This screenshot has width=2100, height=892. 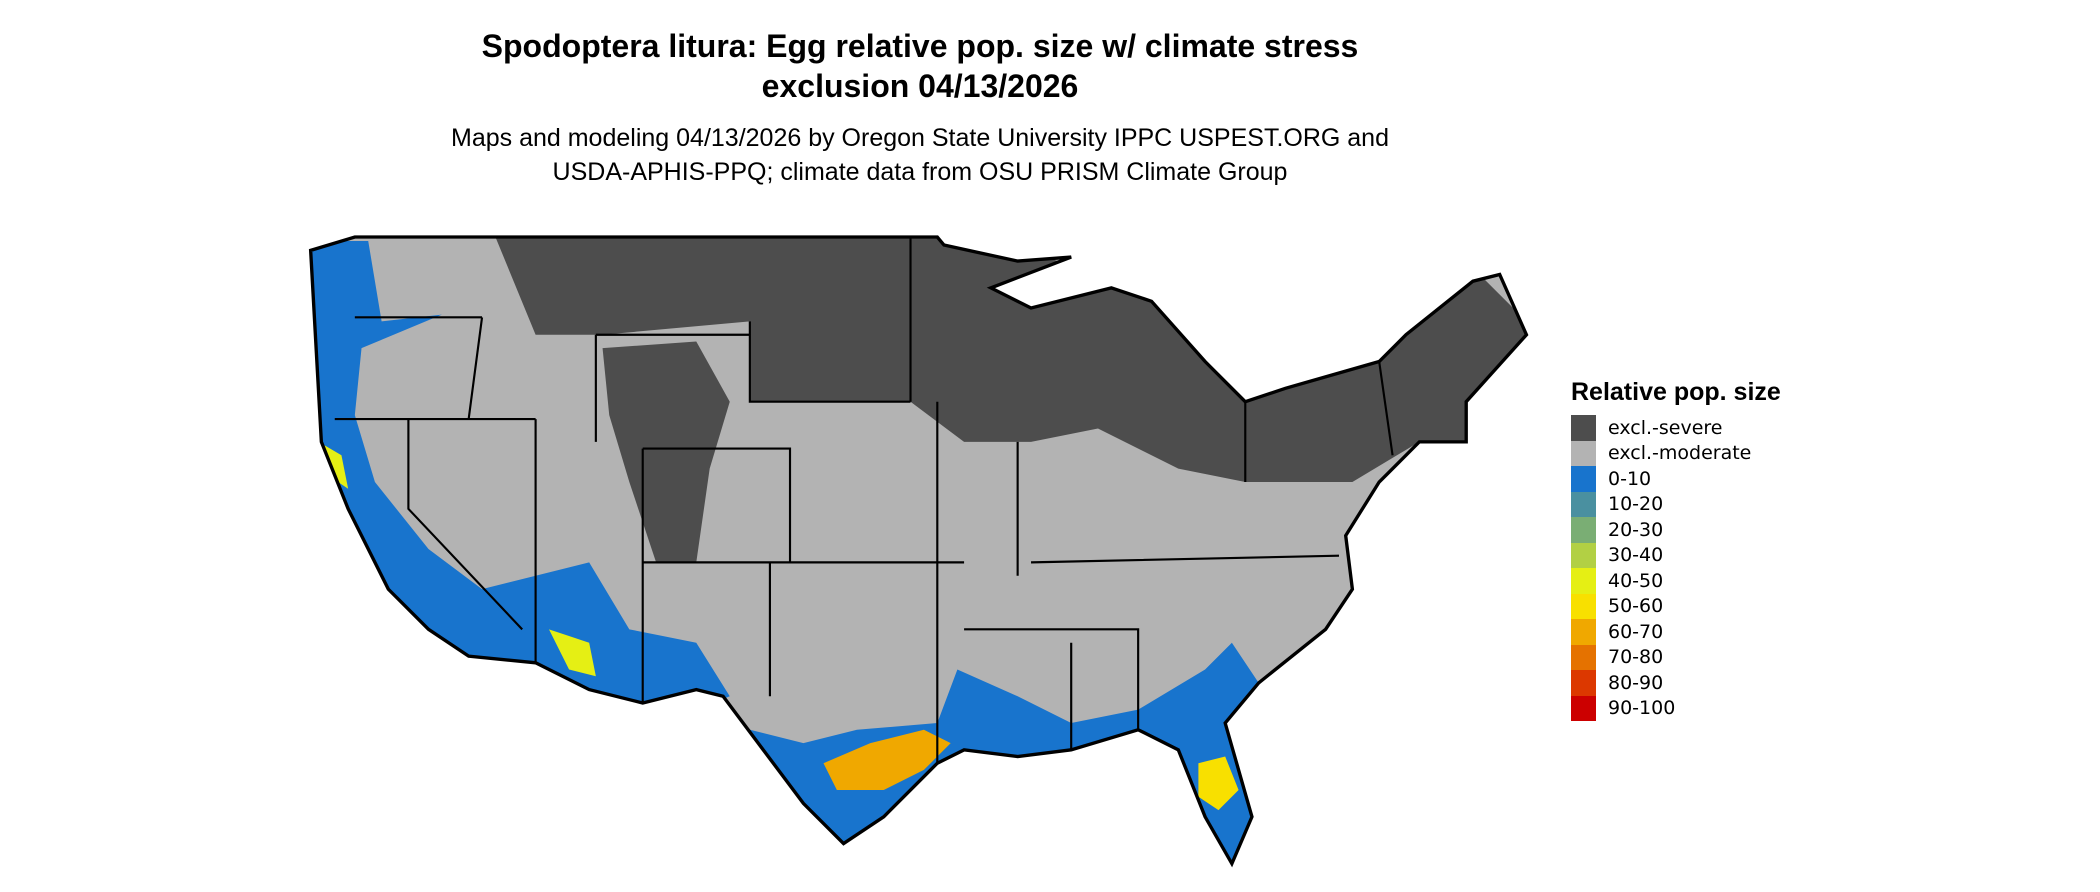 I want to click on legend-item: 70-80, so click(x=1676, y=657).